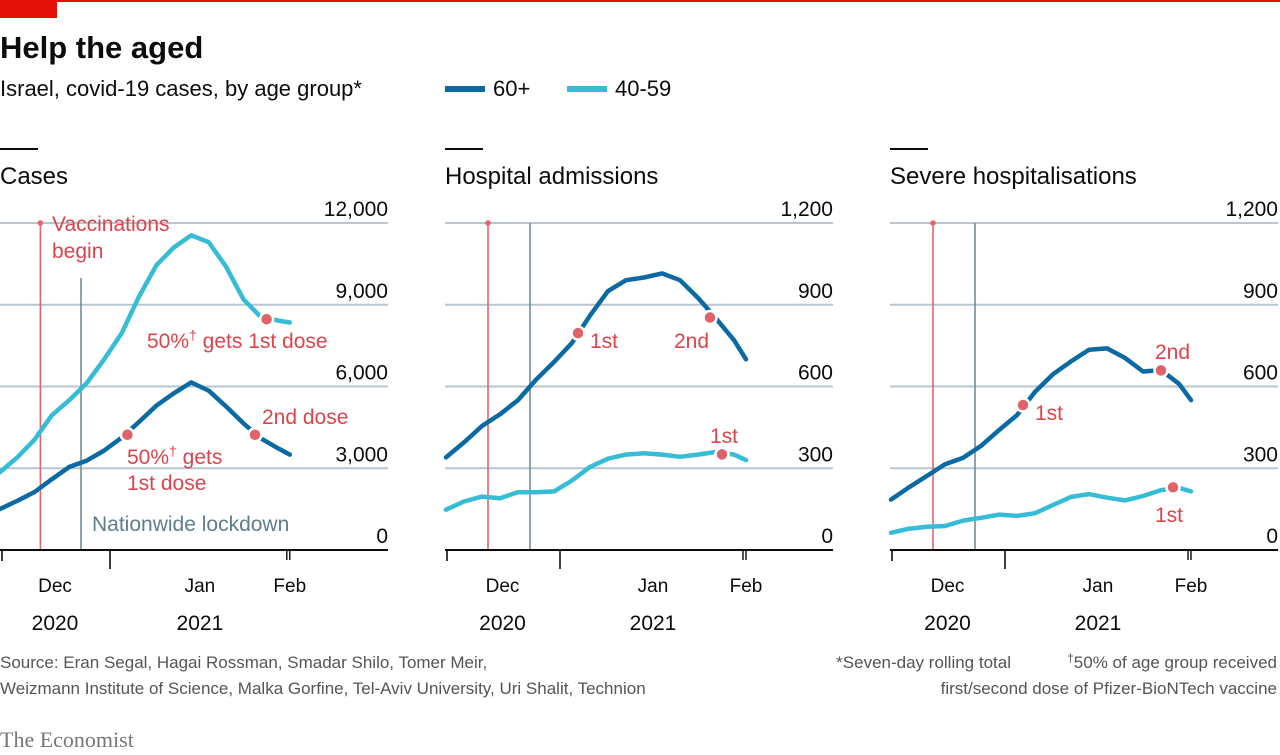  What do you see at coordinates (724, 436) in the screenshot?
I see `annotation-hosp-40-59-first: 1st` at bounding box center [724, 436].